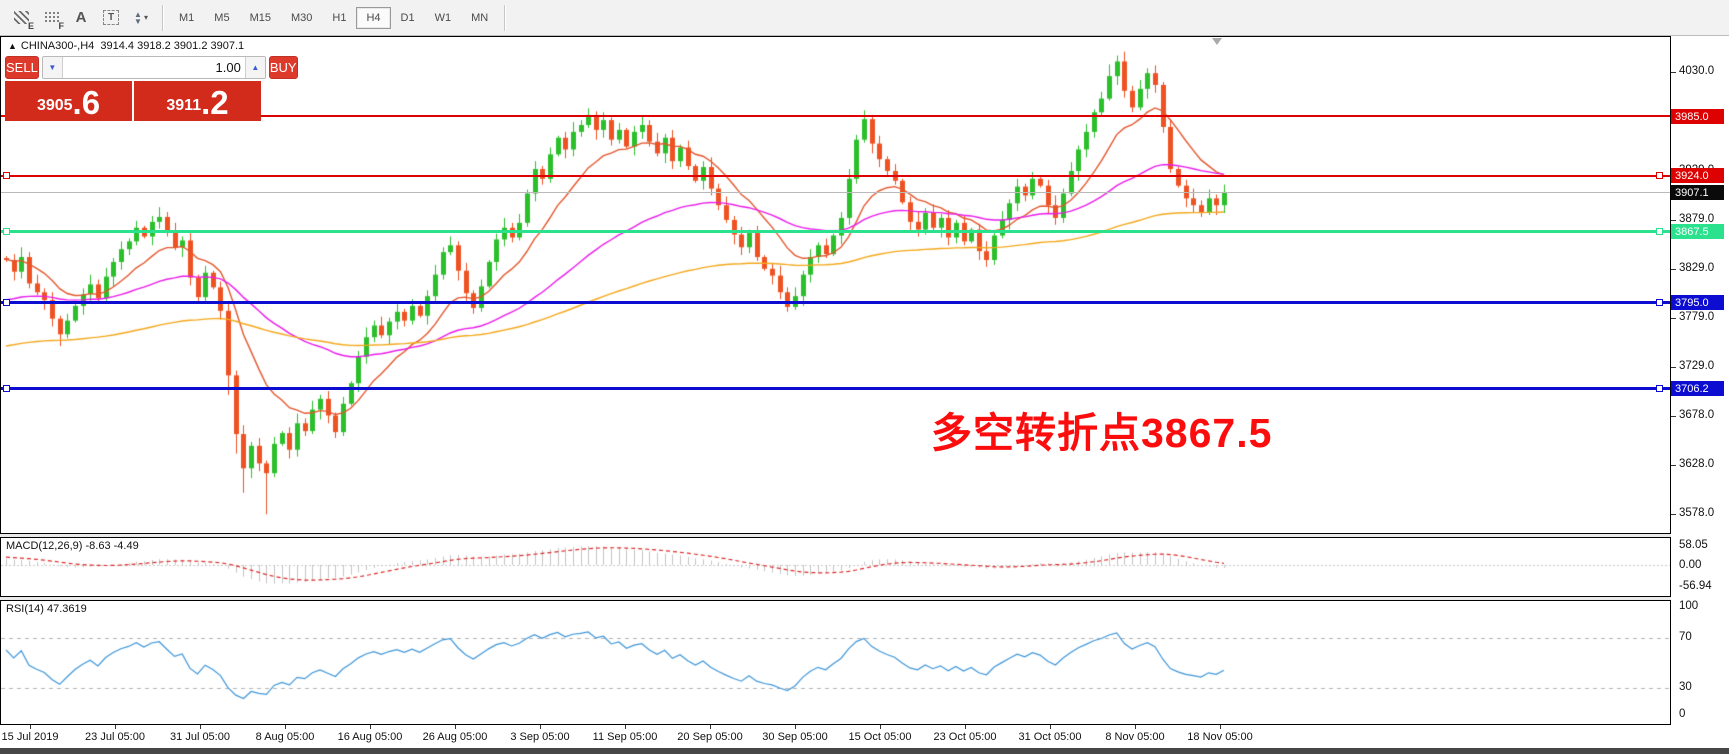 This screenshot has height=754, width=1729. I want to click on time-axis-label: 18 Nov 05:00, so click(1220, 737).